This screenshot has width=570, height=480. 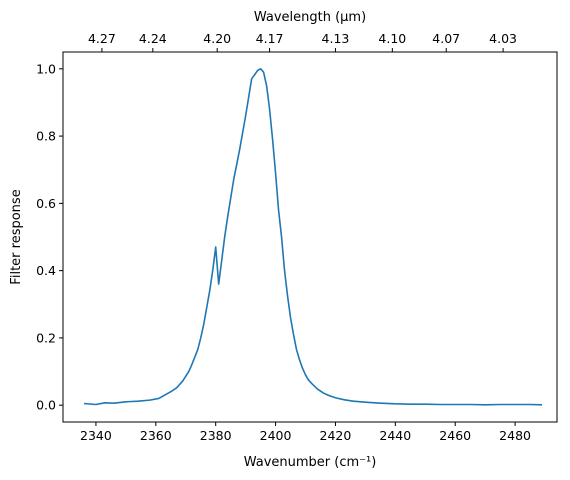 What do you see at coordinates (96, 435) in the screenshot?
I see `x-tick-label: 2340` at bounding box center [96, 435].